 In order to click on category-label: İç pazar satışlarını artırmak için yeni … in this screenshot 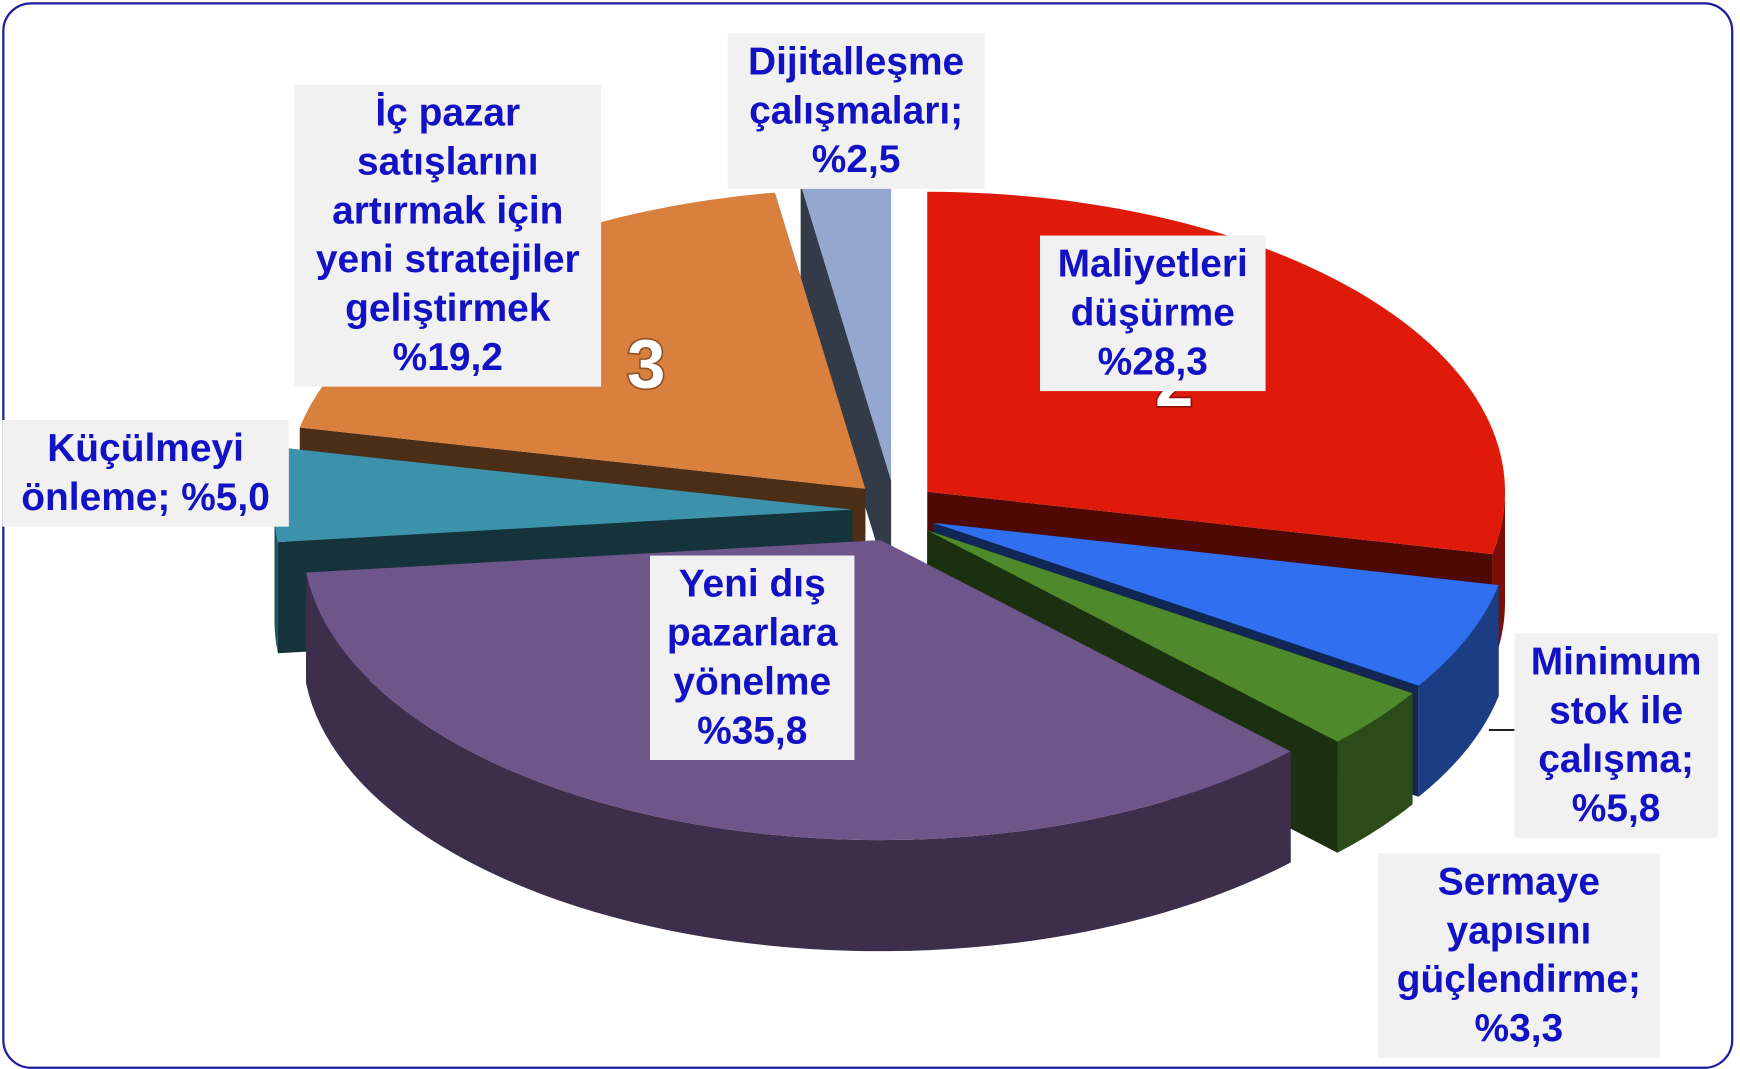, I will do `click(447, 210)`.